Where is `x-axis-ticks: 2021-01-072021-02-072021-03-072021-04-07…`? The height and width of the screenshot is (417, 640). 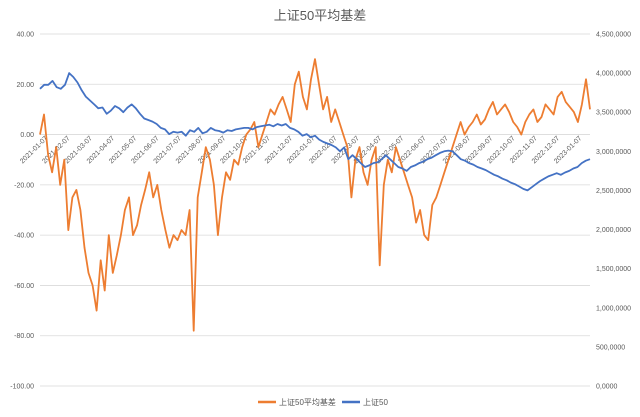 x-axis-ticks: 2021-01-072021-02-072021-03-072021-04-07… is located at coordinates (301, 150).